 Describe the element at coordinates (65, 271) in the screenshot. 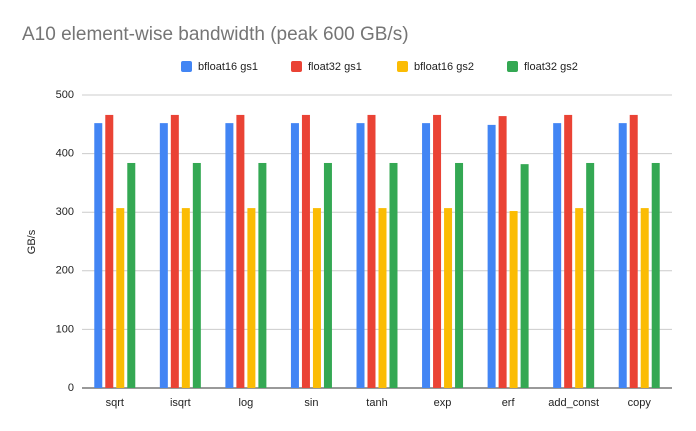

I see `y-tick-label: 200` at that location.